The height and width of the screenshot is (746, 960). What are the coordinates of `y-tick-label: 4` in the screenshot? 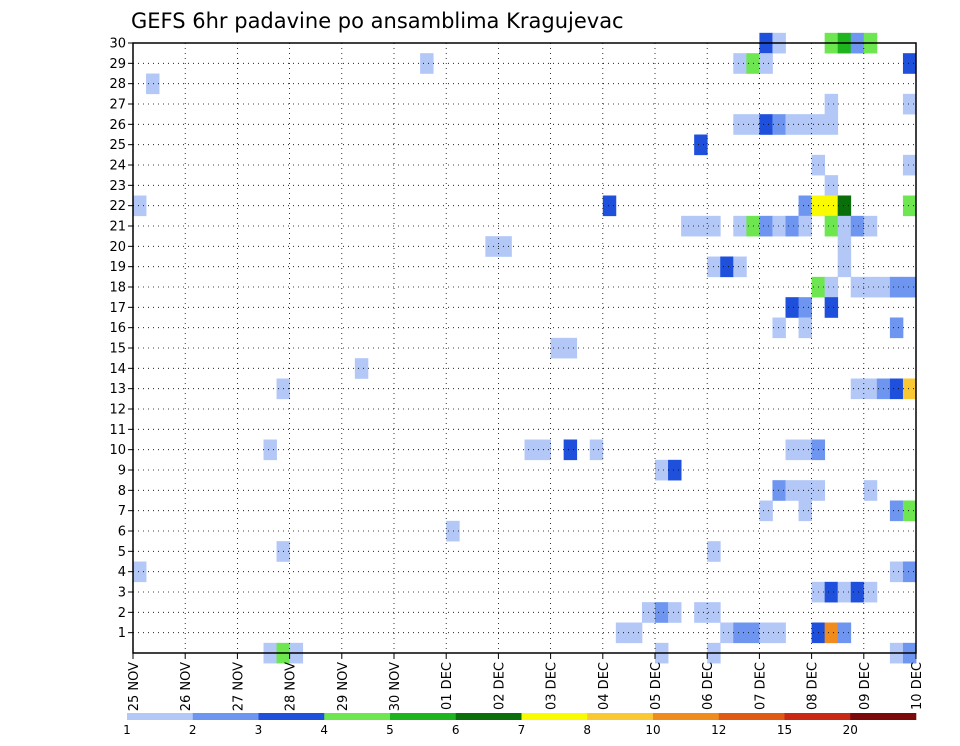 It's located at (122, 572).